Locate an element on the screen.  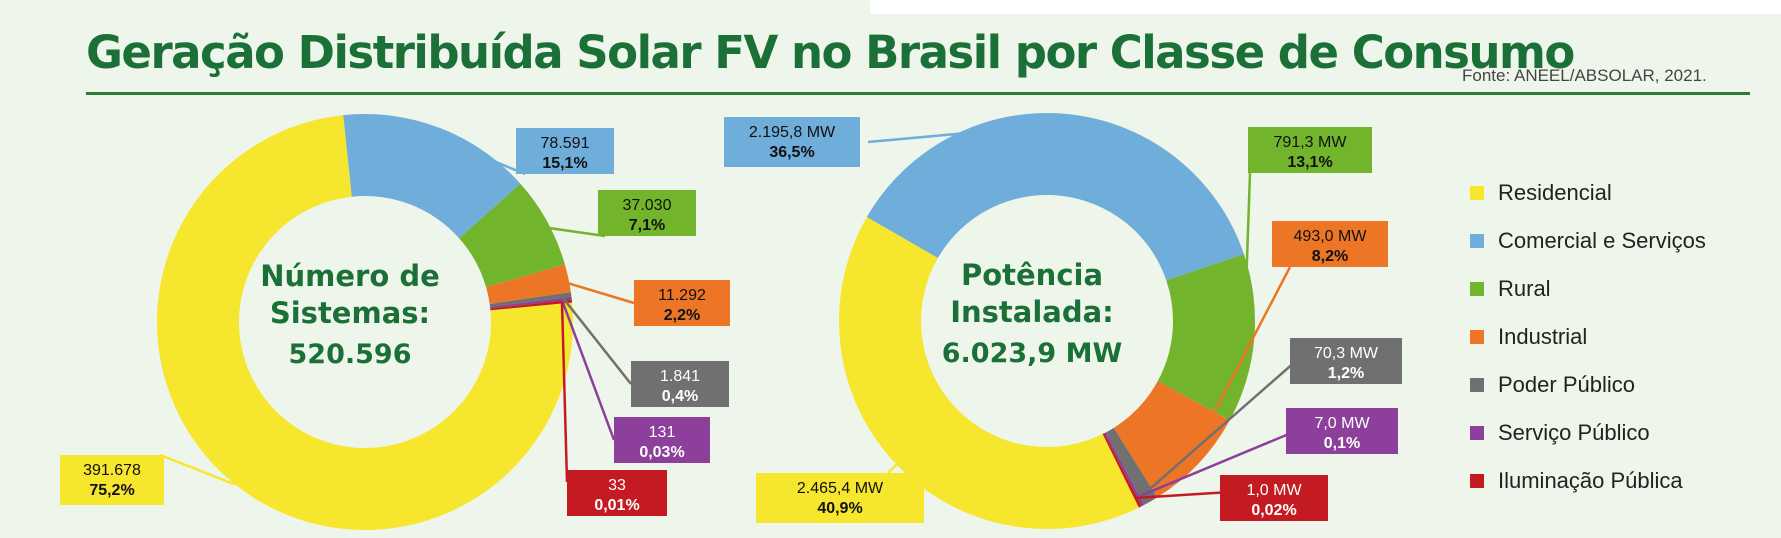
donut-slice-rural is located at coordinates (512, 235).